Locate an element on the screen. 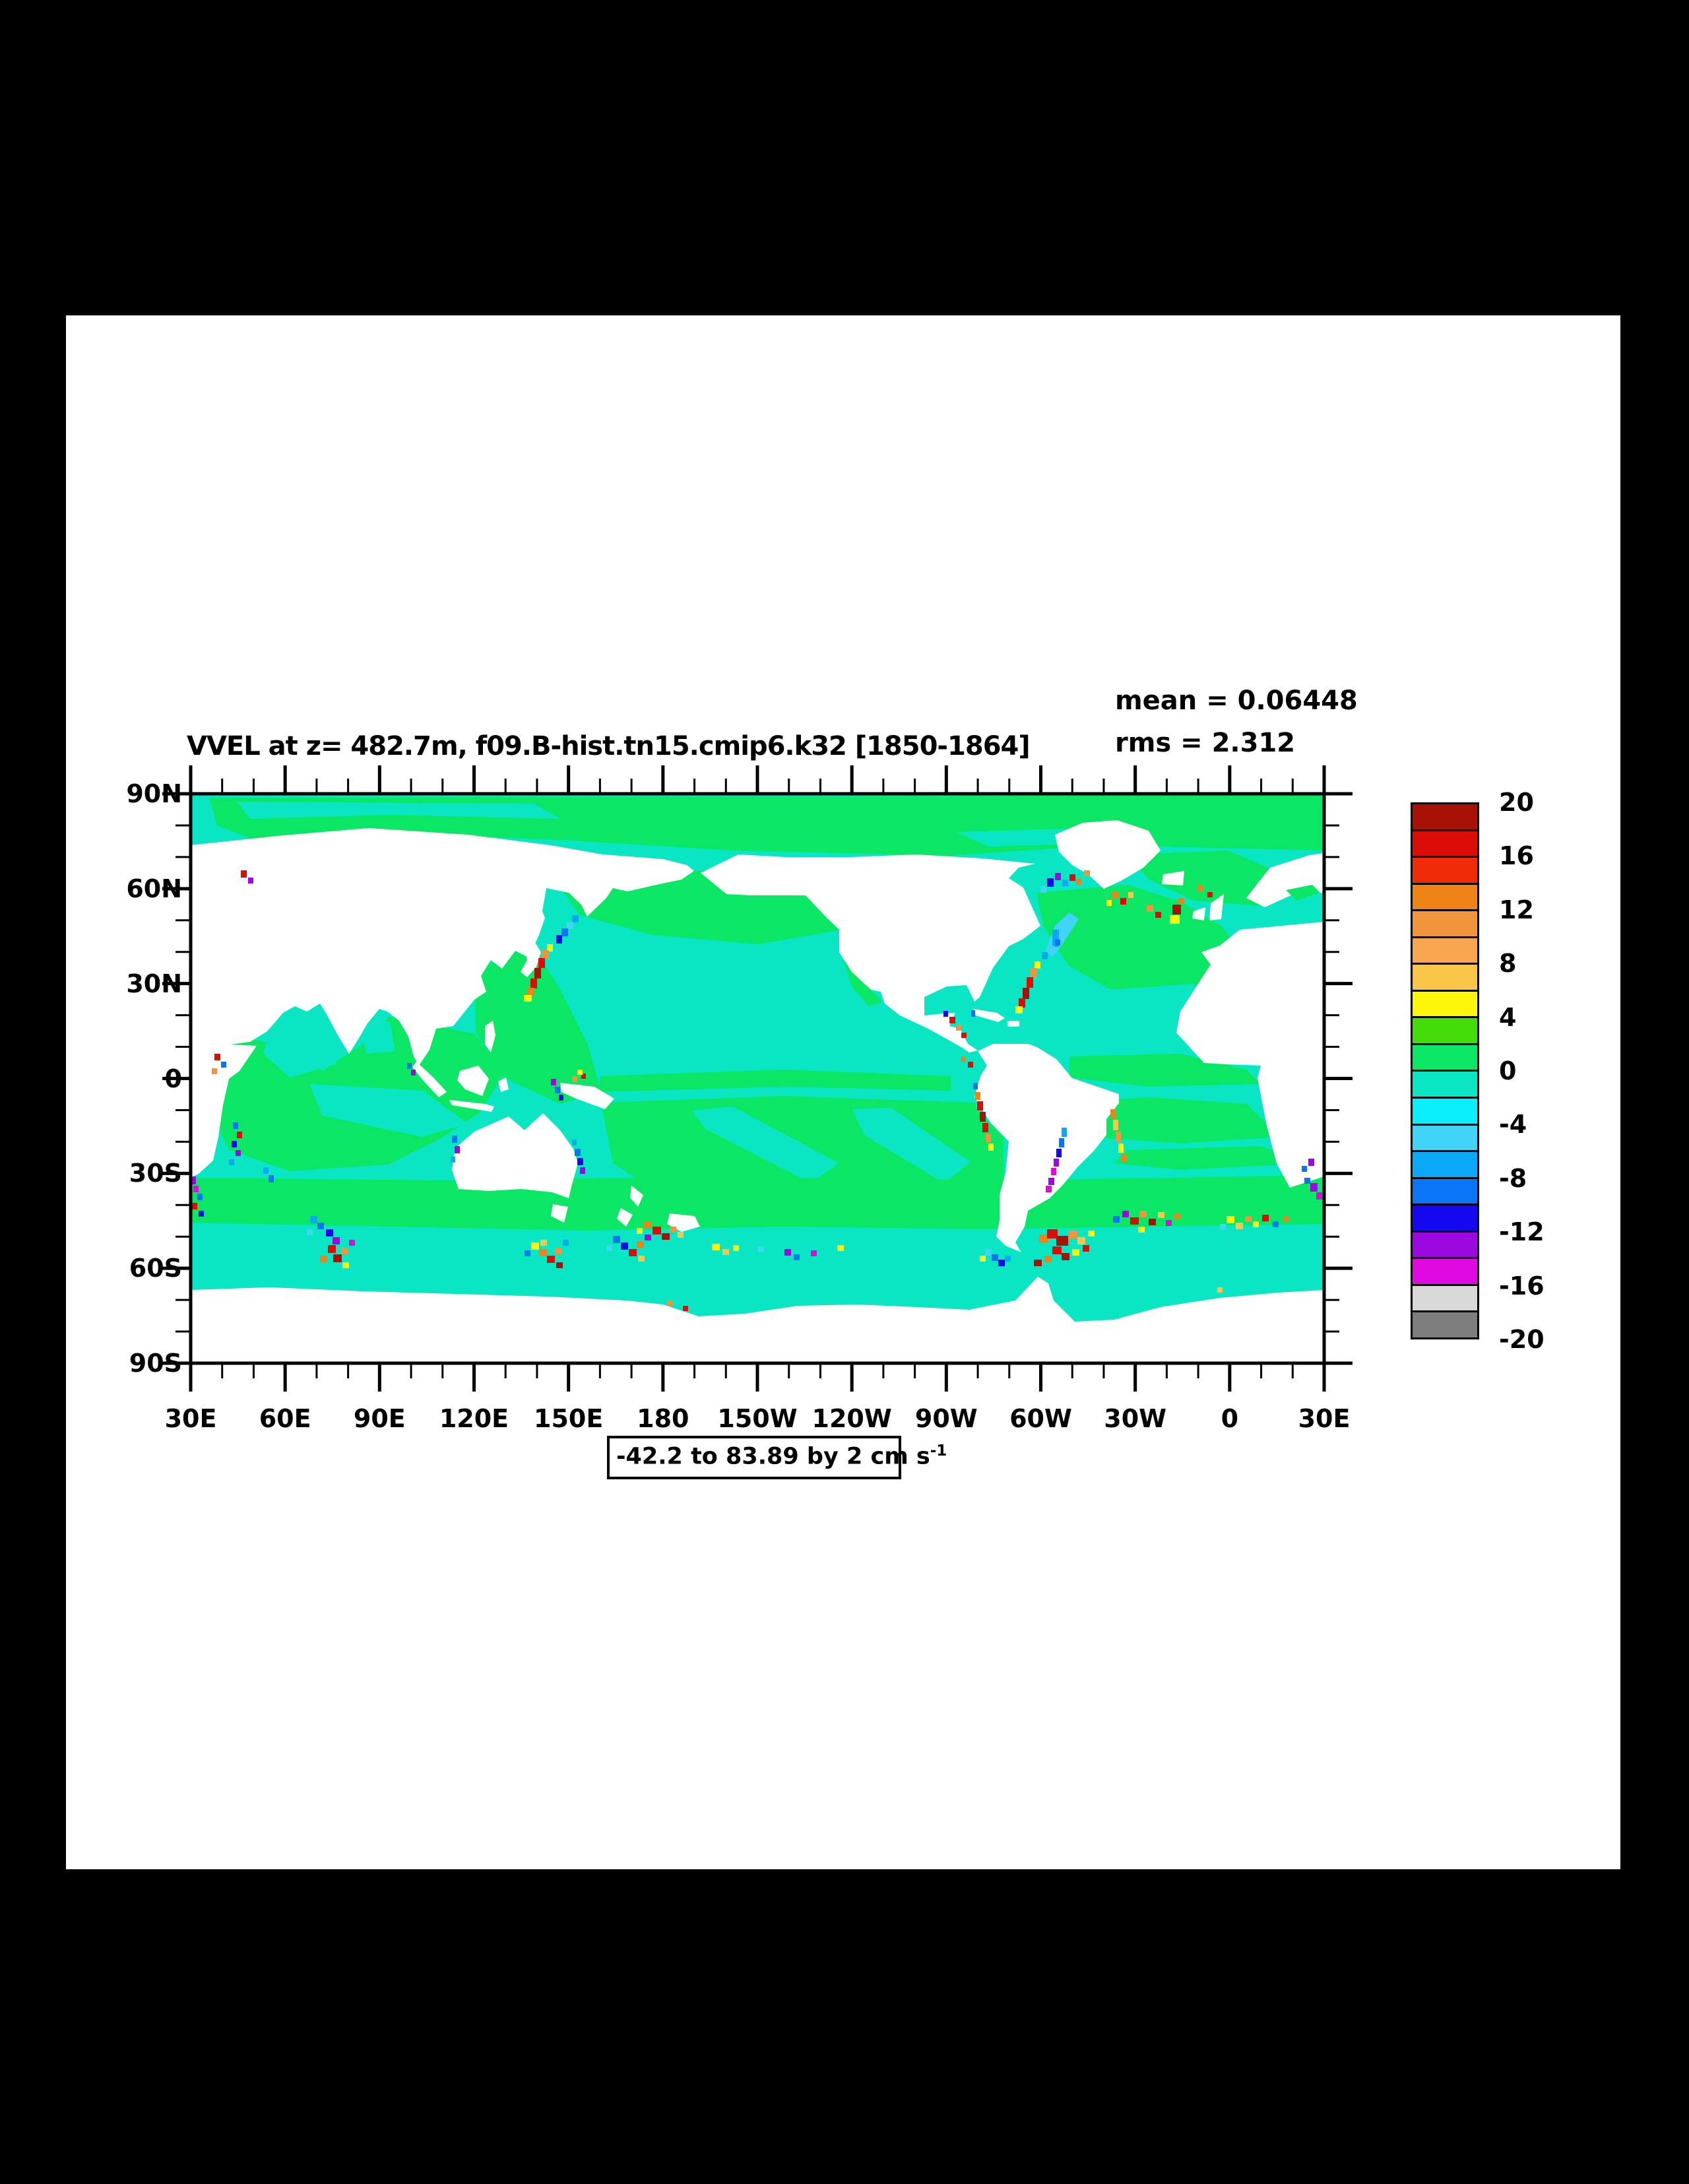  colorbar-tick-label: 4 is located at coordinates (1508, 1017).